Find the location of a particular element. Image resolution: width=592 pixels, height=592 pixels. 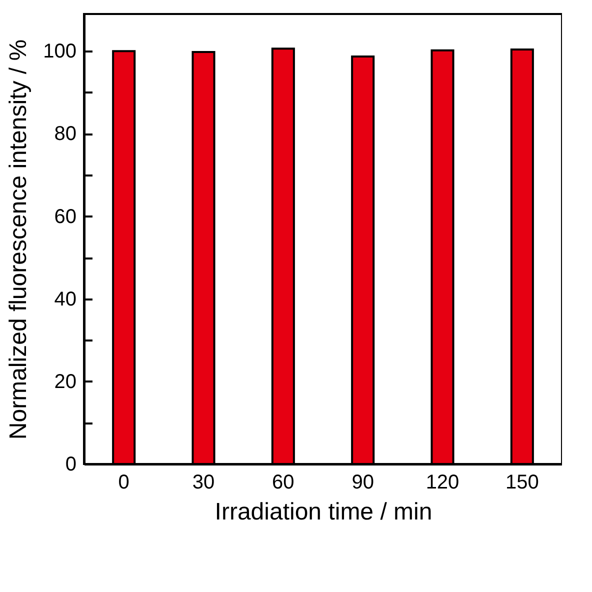

y-tick-label: 60 is located at coordinates (65, 217).